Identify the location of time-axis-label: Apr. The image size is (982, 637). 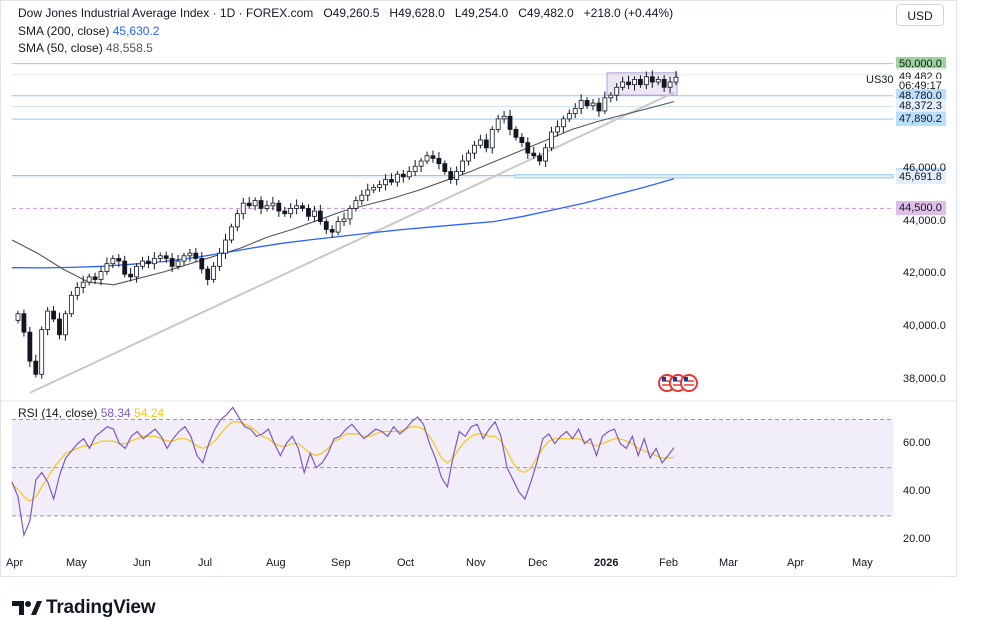
(796, 563).